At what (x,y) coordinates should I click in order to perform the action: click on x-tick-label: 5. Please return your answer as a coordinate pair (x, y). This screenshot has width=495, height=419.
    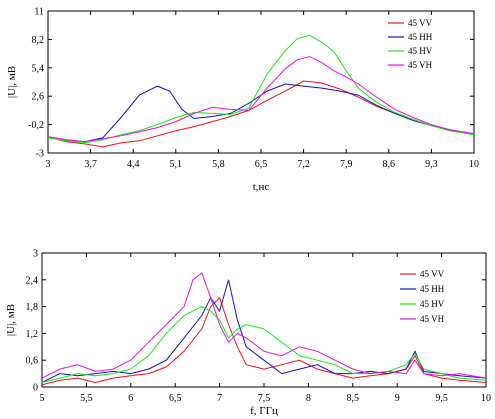
    Looking at the image, I should click on (42, 398).